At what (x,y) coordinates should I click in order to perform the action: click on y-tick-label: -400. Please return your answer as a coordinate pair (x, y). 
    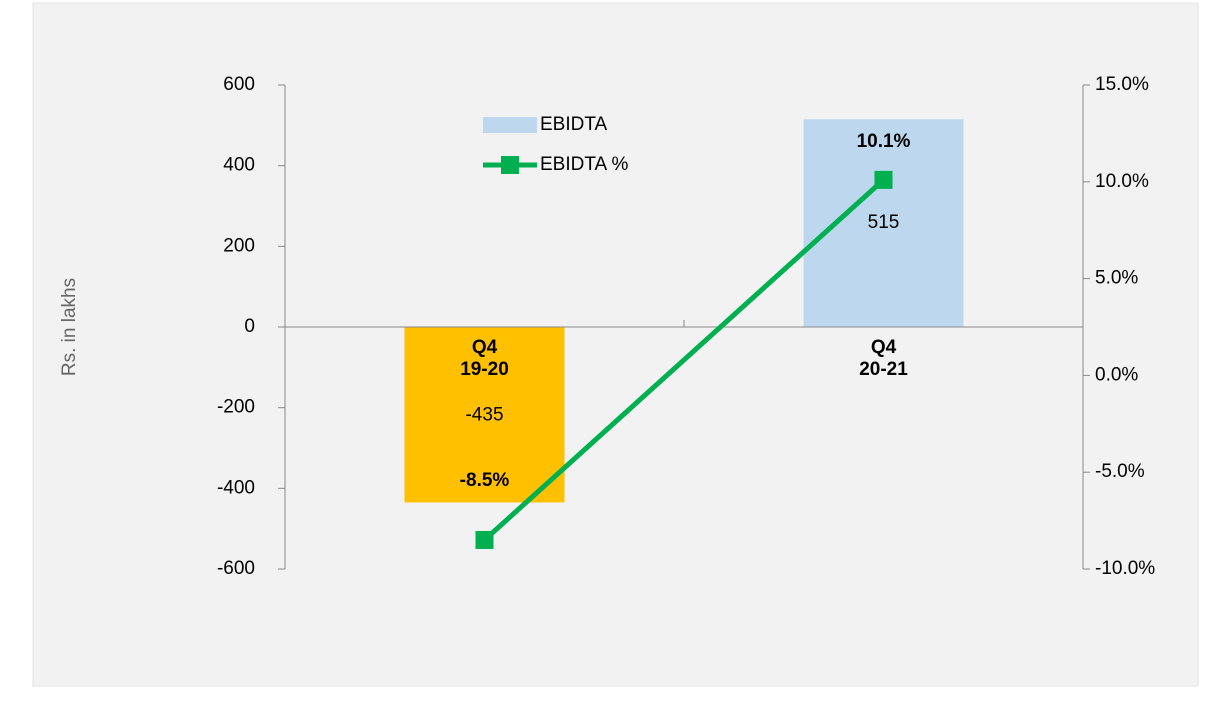
    Looking at the image, I should click on (236, 487).